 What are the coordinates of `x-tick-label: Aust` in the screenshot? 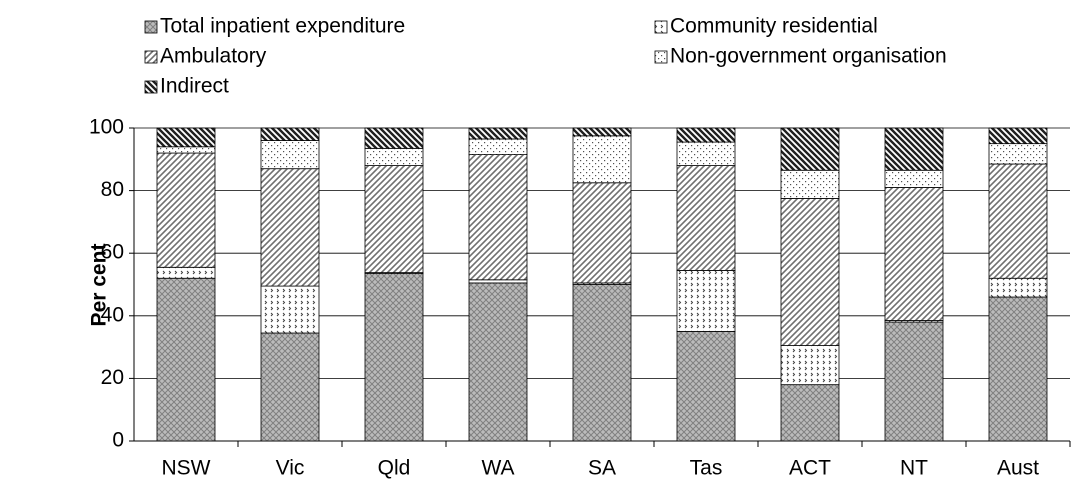 It's located at (1018, 468).